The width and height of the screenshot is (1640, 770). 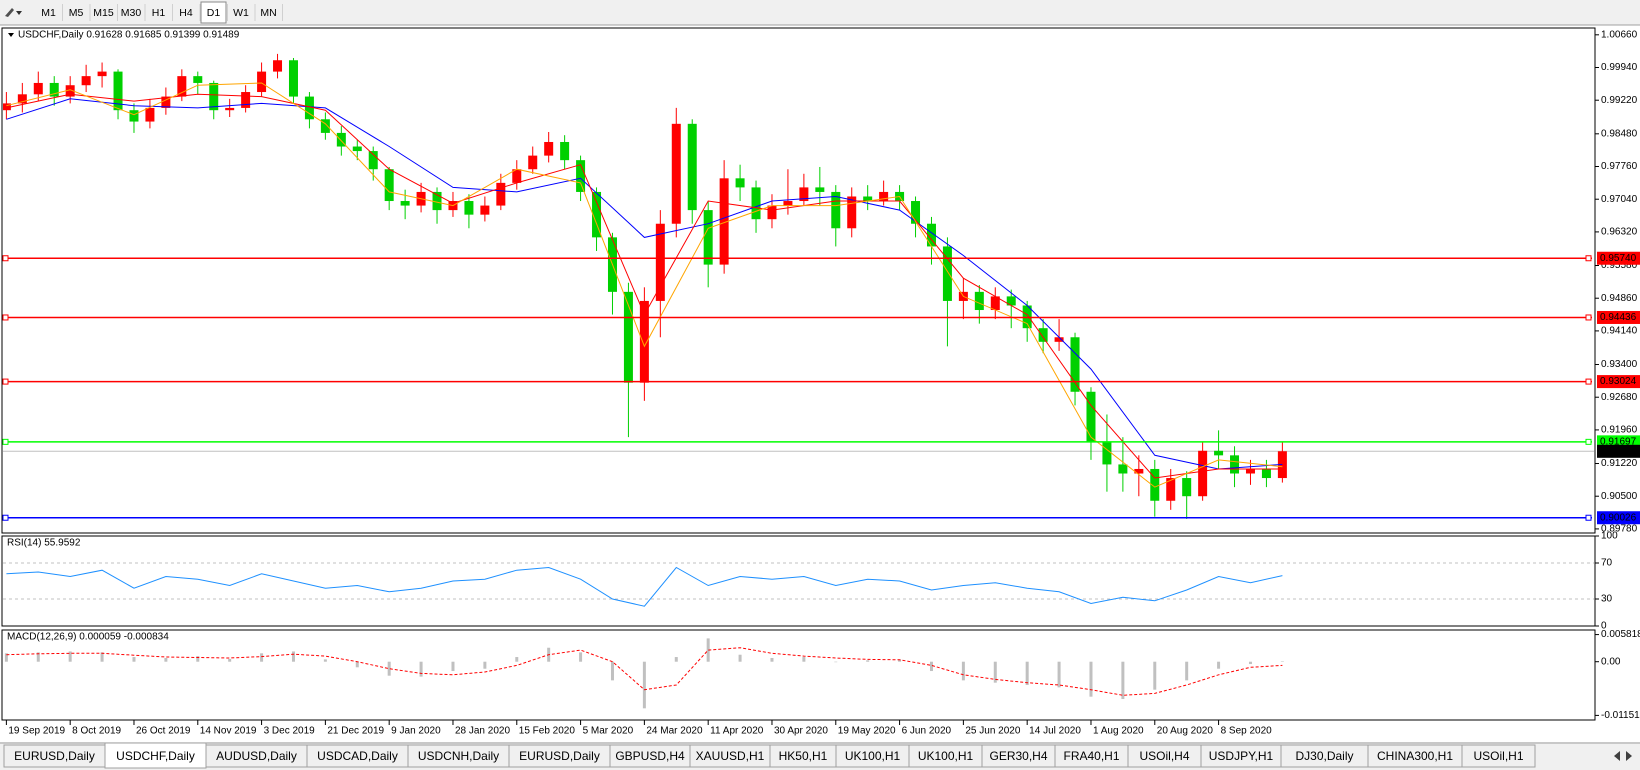 I want to click on timeframe-button: M1, so click(x=52, y=12).